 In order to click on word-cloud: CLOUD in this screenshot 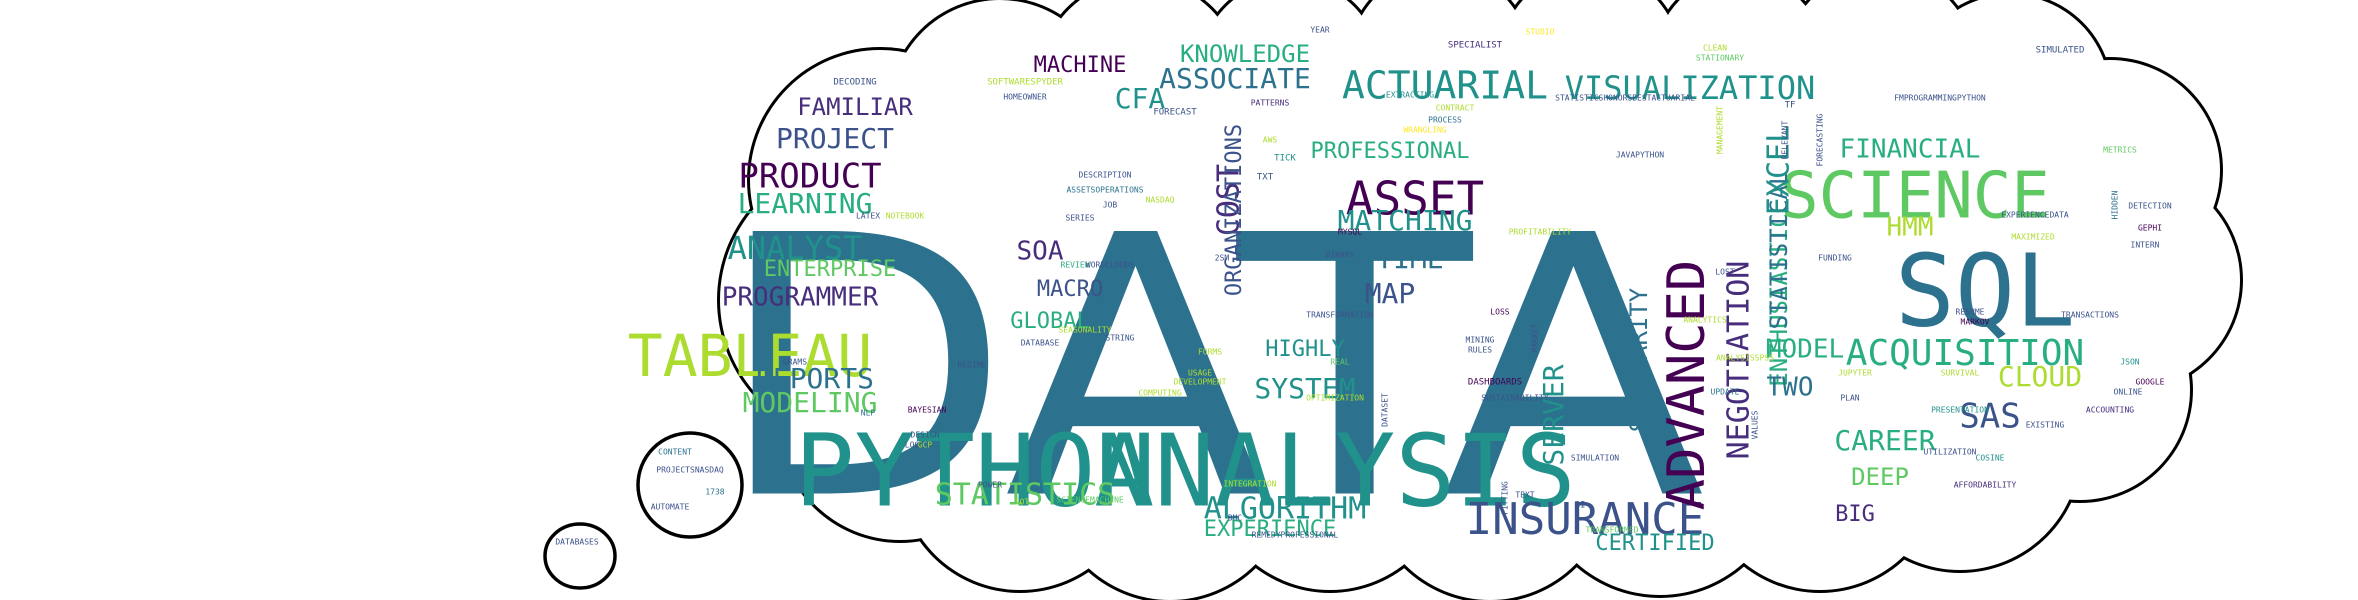, I will do `click(2040, 376)`.